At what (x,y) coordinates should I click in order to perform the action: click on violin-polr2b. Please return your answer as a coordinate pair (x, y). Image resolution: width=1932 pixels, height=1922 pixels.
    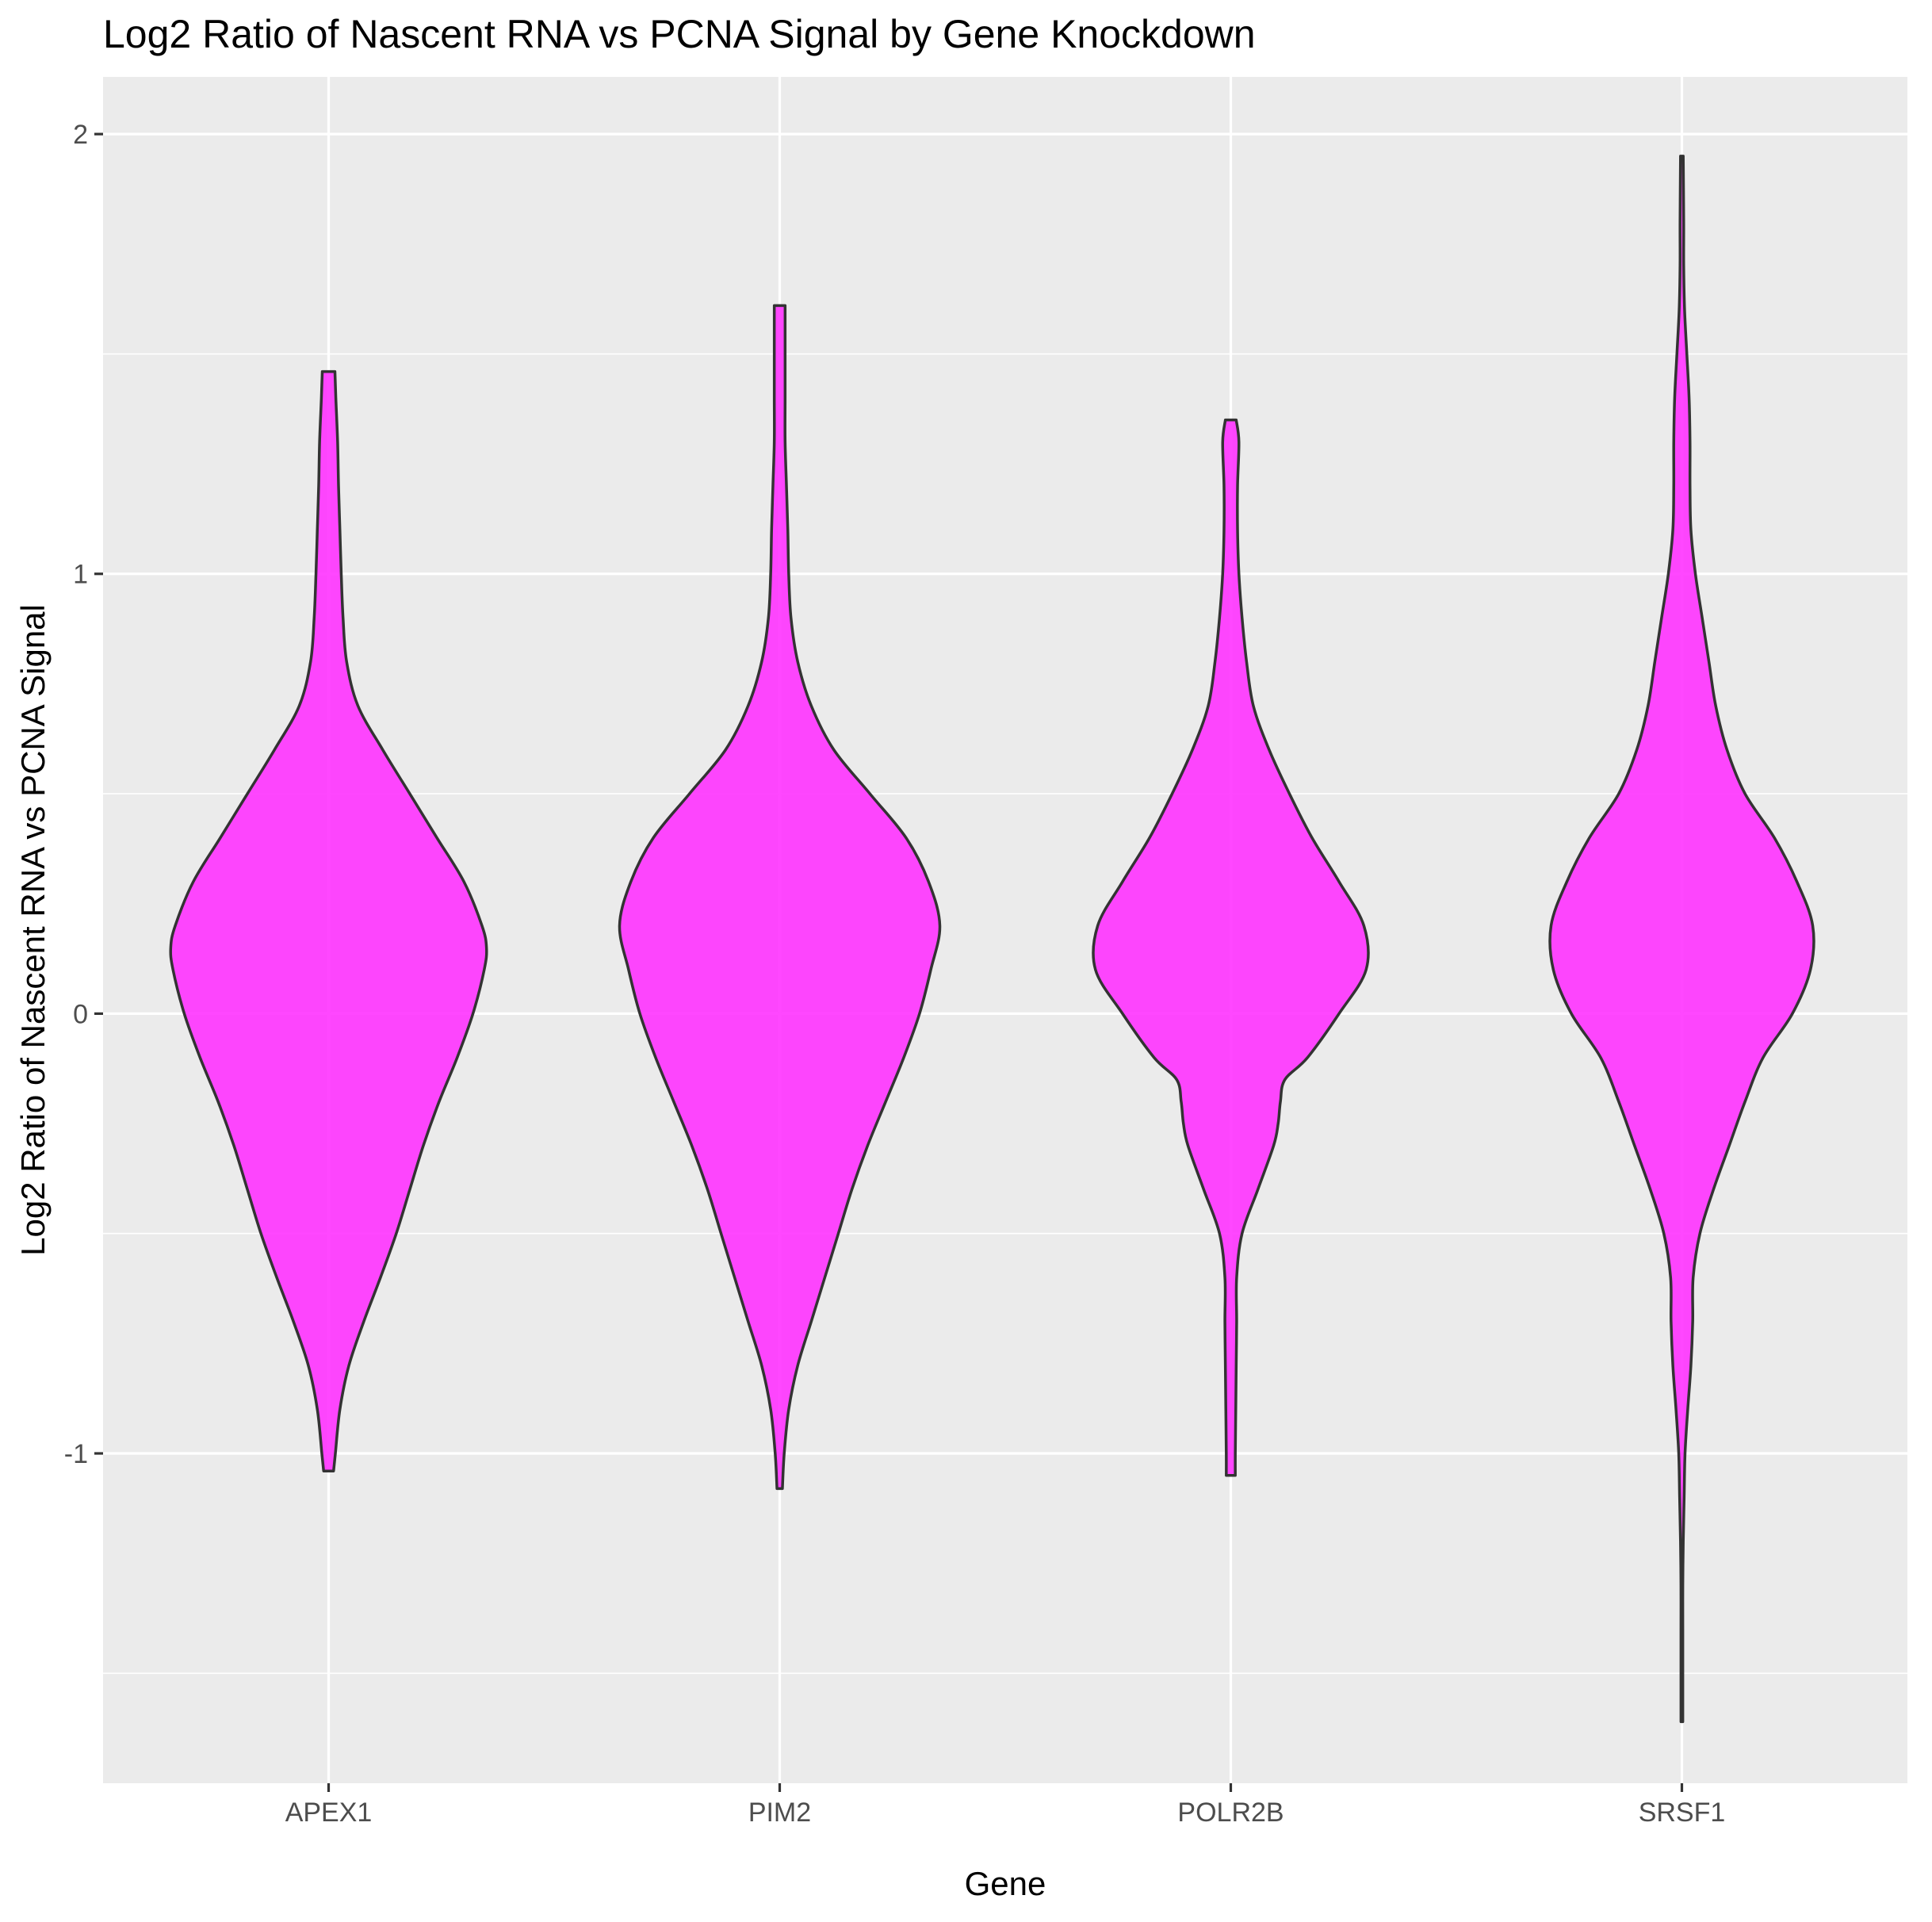
    Looking at the image, I should click on (1231, 947).